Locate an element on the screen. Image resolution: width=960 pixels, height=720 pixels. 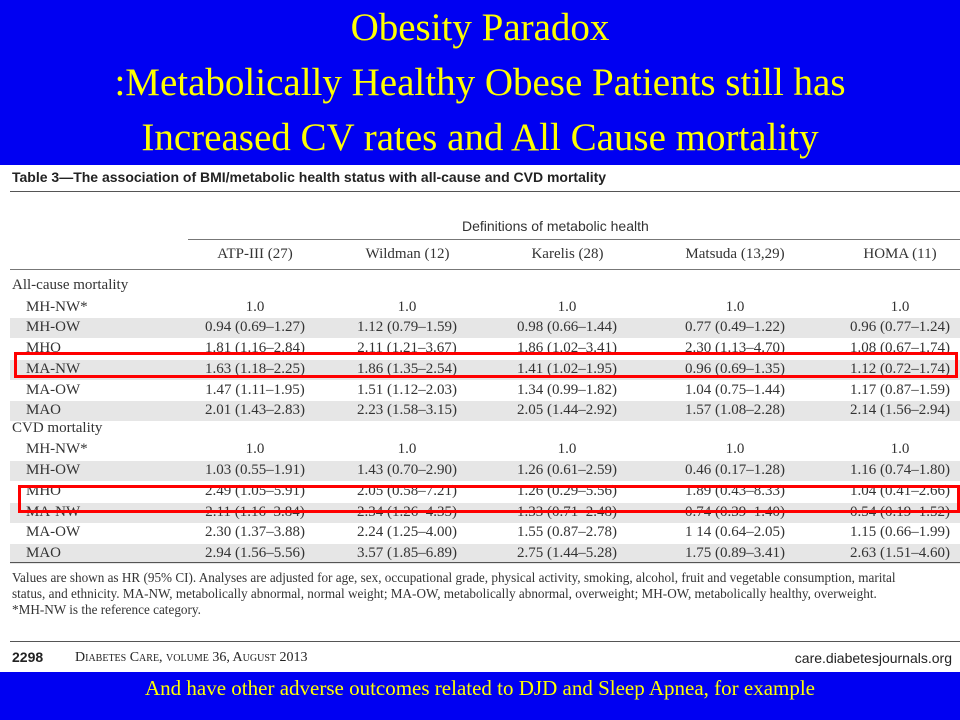
table-cell: 1.86 (1.35–2.54) is located at coordinates (407, 369).